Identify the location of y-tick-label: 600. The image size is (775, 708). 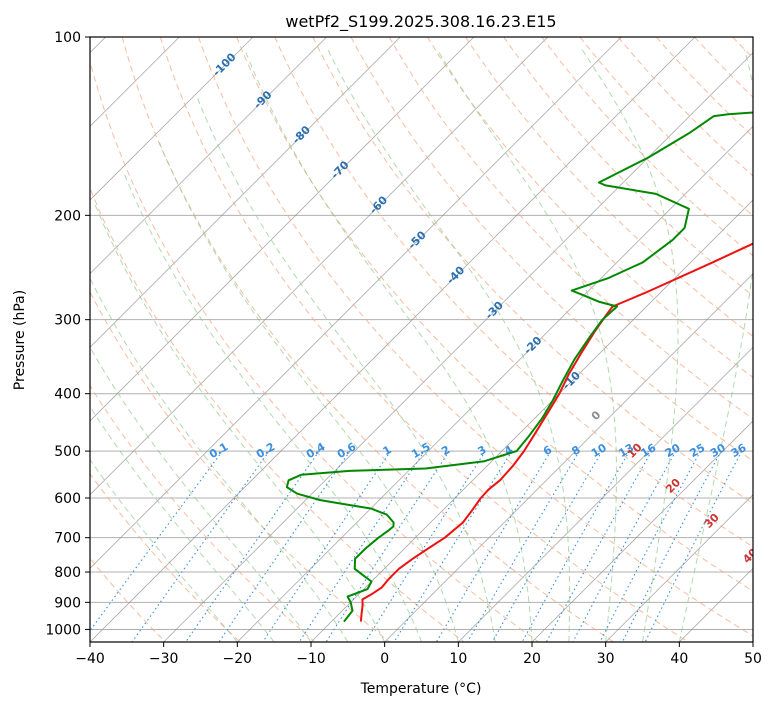
(67, 499).